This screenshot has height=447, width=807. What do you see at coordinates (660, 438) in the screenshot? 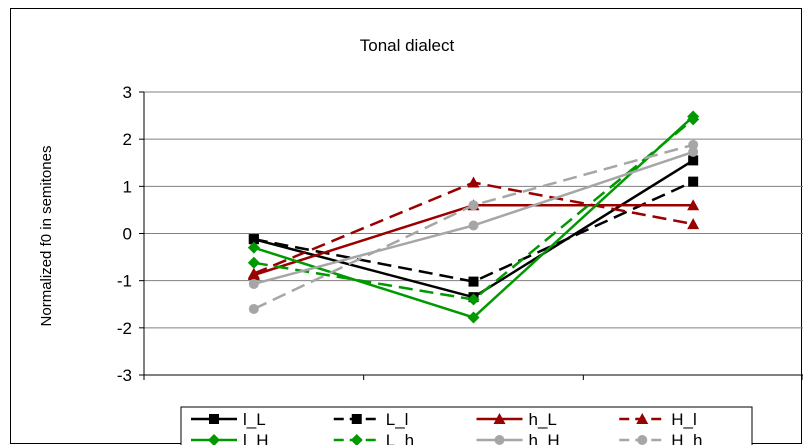
I see `legend-item-H_h: H_h` at bounding box center [660, 438].